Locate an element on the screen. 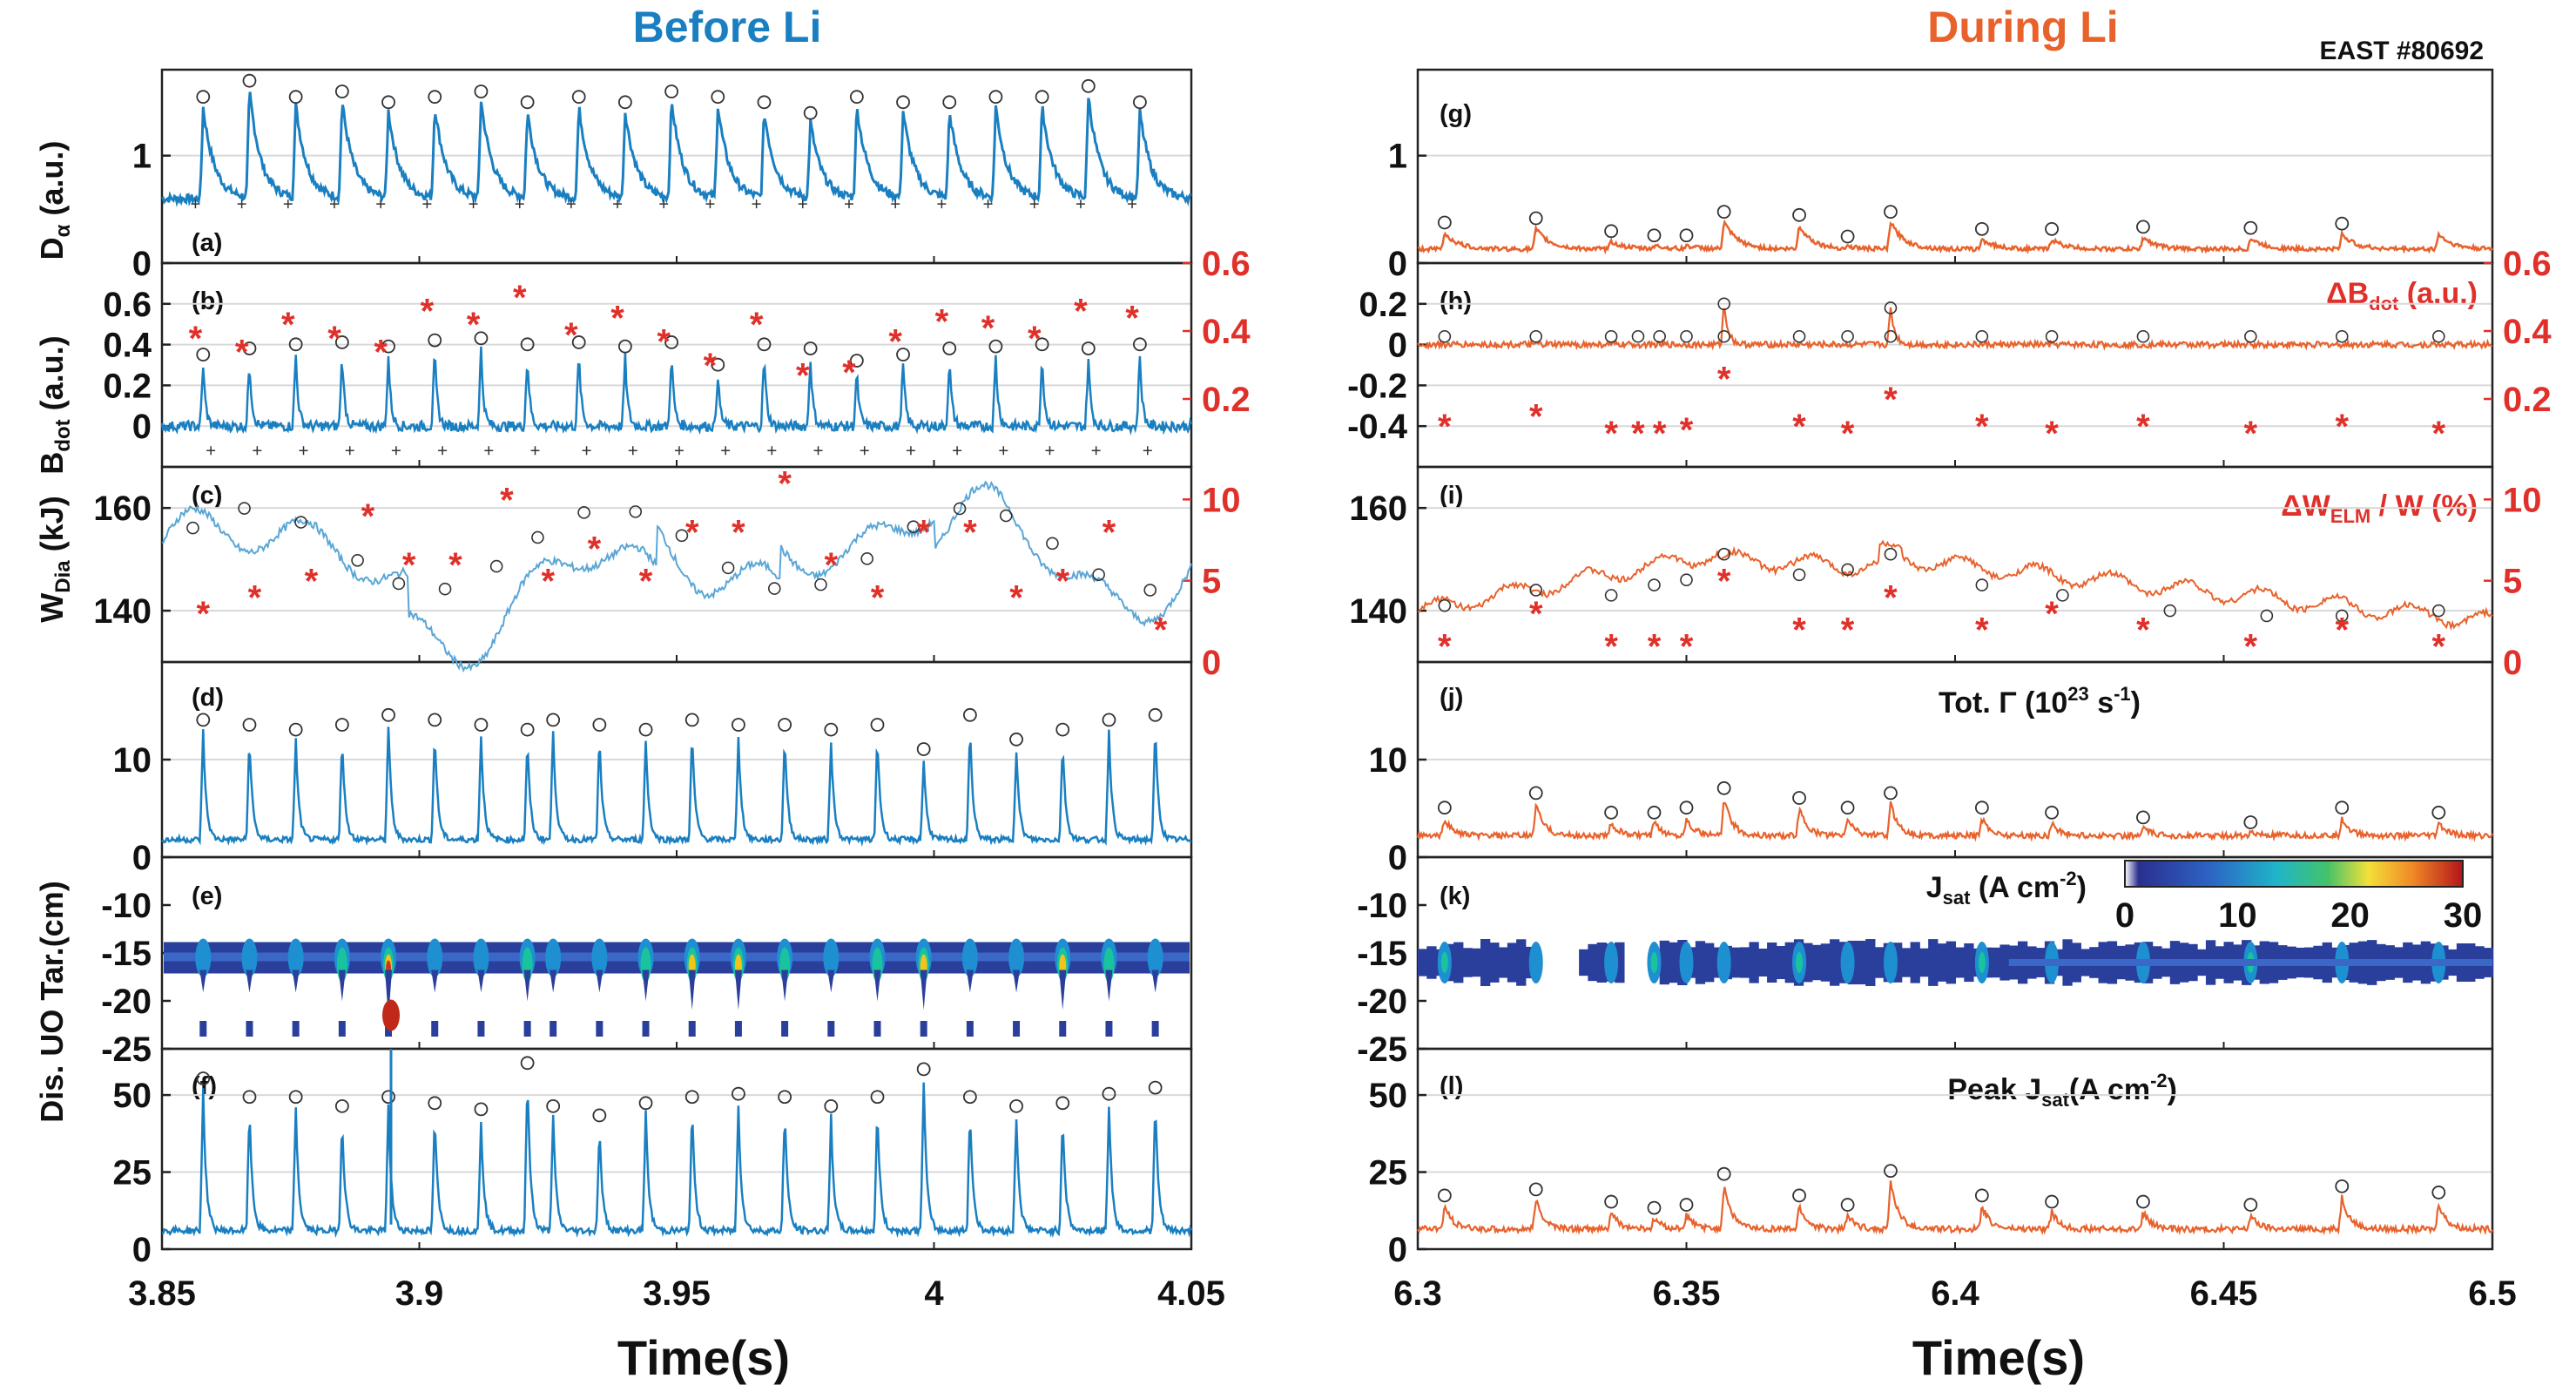 The width and height of the screenshot is (2576, 1392). ytick-label-e: -20 is located at coordinates (127, 1002).